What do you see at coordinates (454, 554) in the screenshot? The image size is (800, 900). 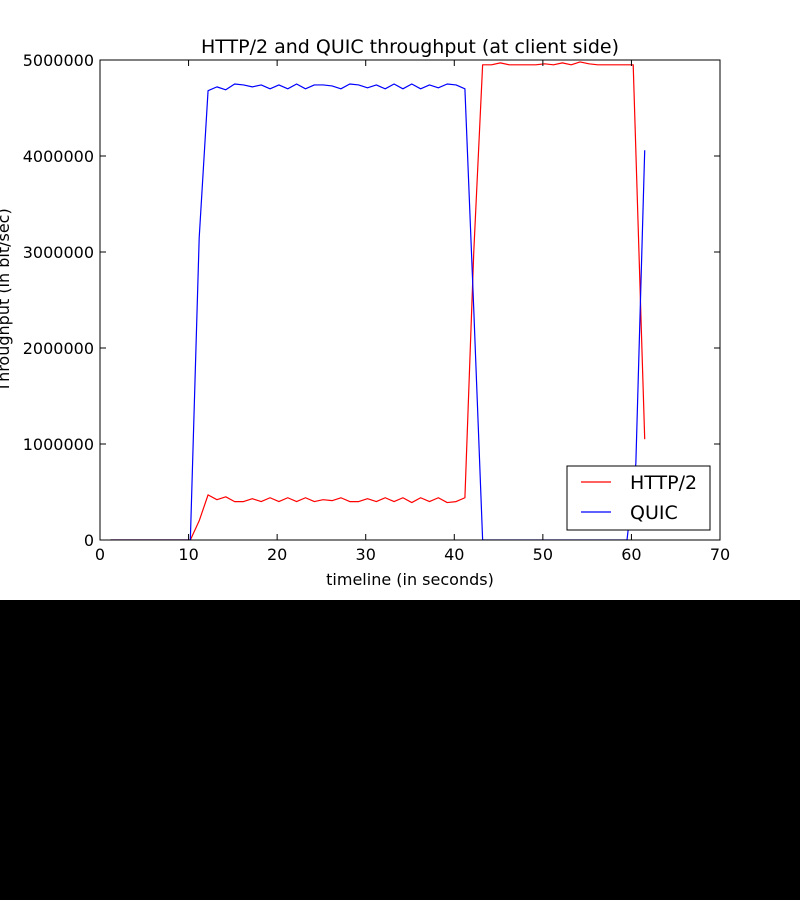 I see `x-tick-label: 40` at bounding box center [454, 554].